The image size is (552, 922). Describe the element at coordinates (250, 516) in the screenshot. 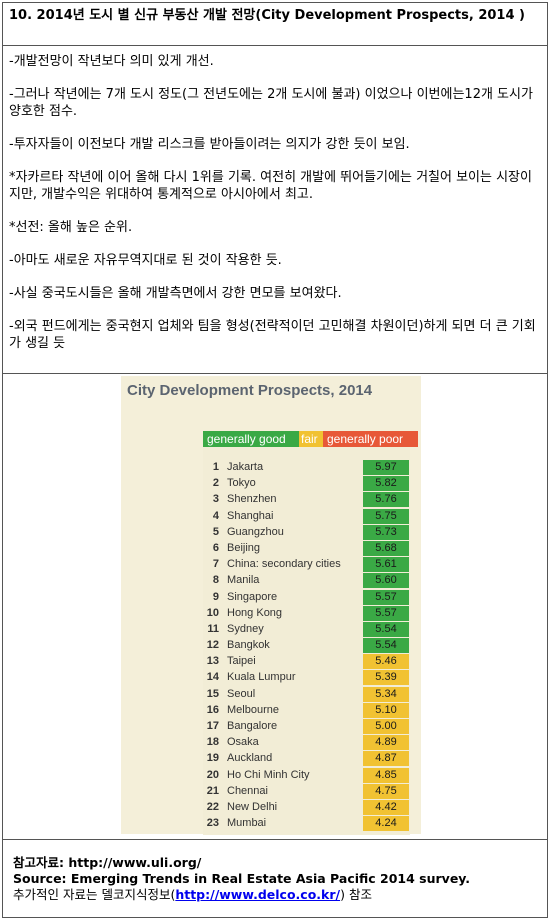

I see `city-label: Shanghai` at that location.